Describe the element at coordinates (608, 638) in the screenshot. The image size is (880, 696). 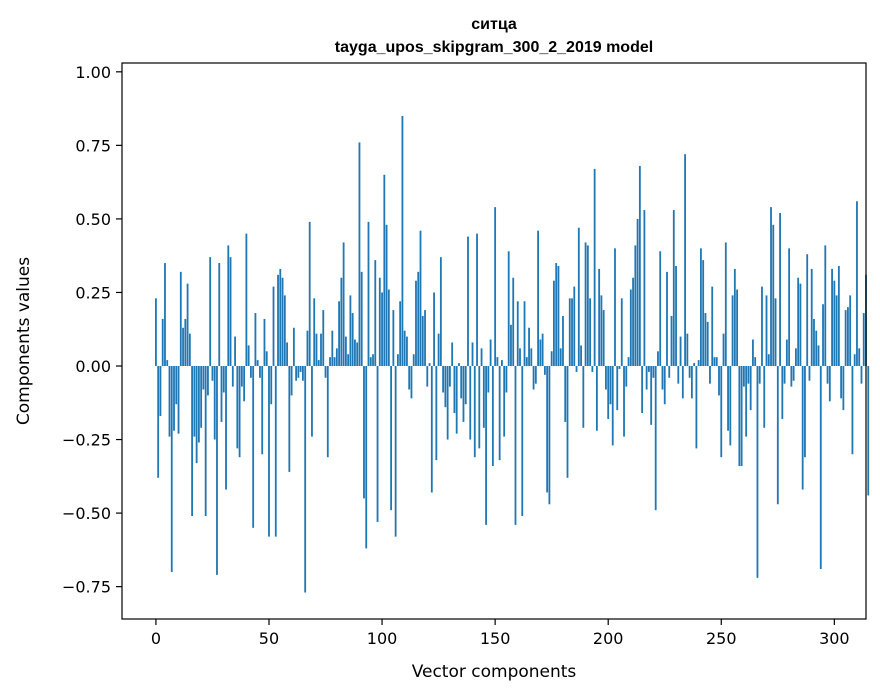
I see `x-tick-label: 200` at that location.